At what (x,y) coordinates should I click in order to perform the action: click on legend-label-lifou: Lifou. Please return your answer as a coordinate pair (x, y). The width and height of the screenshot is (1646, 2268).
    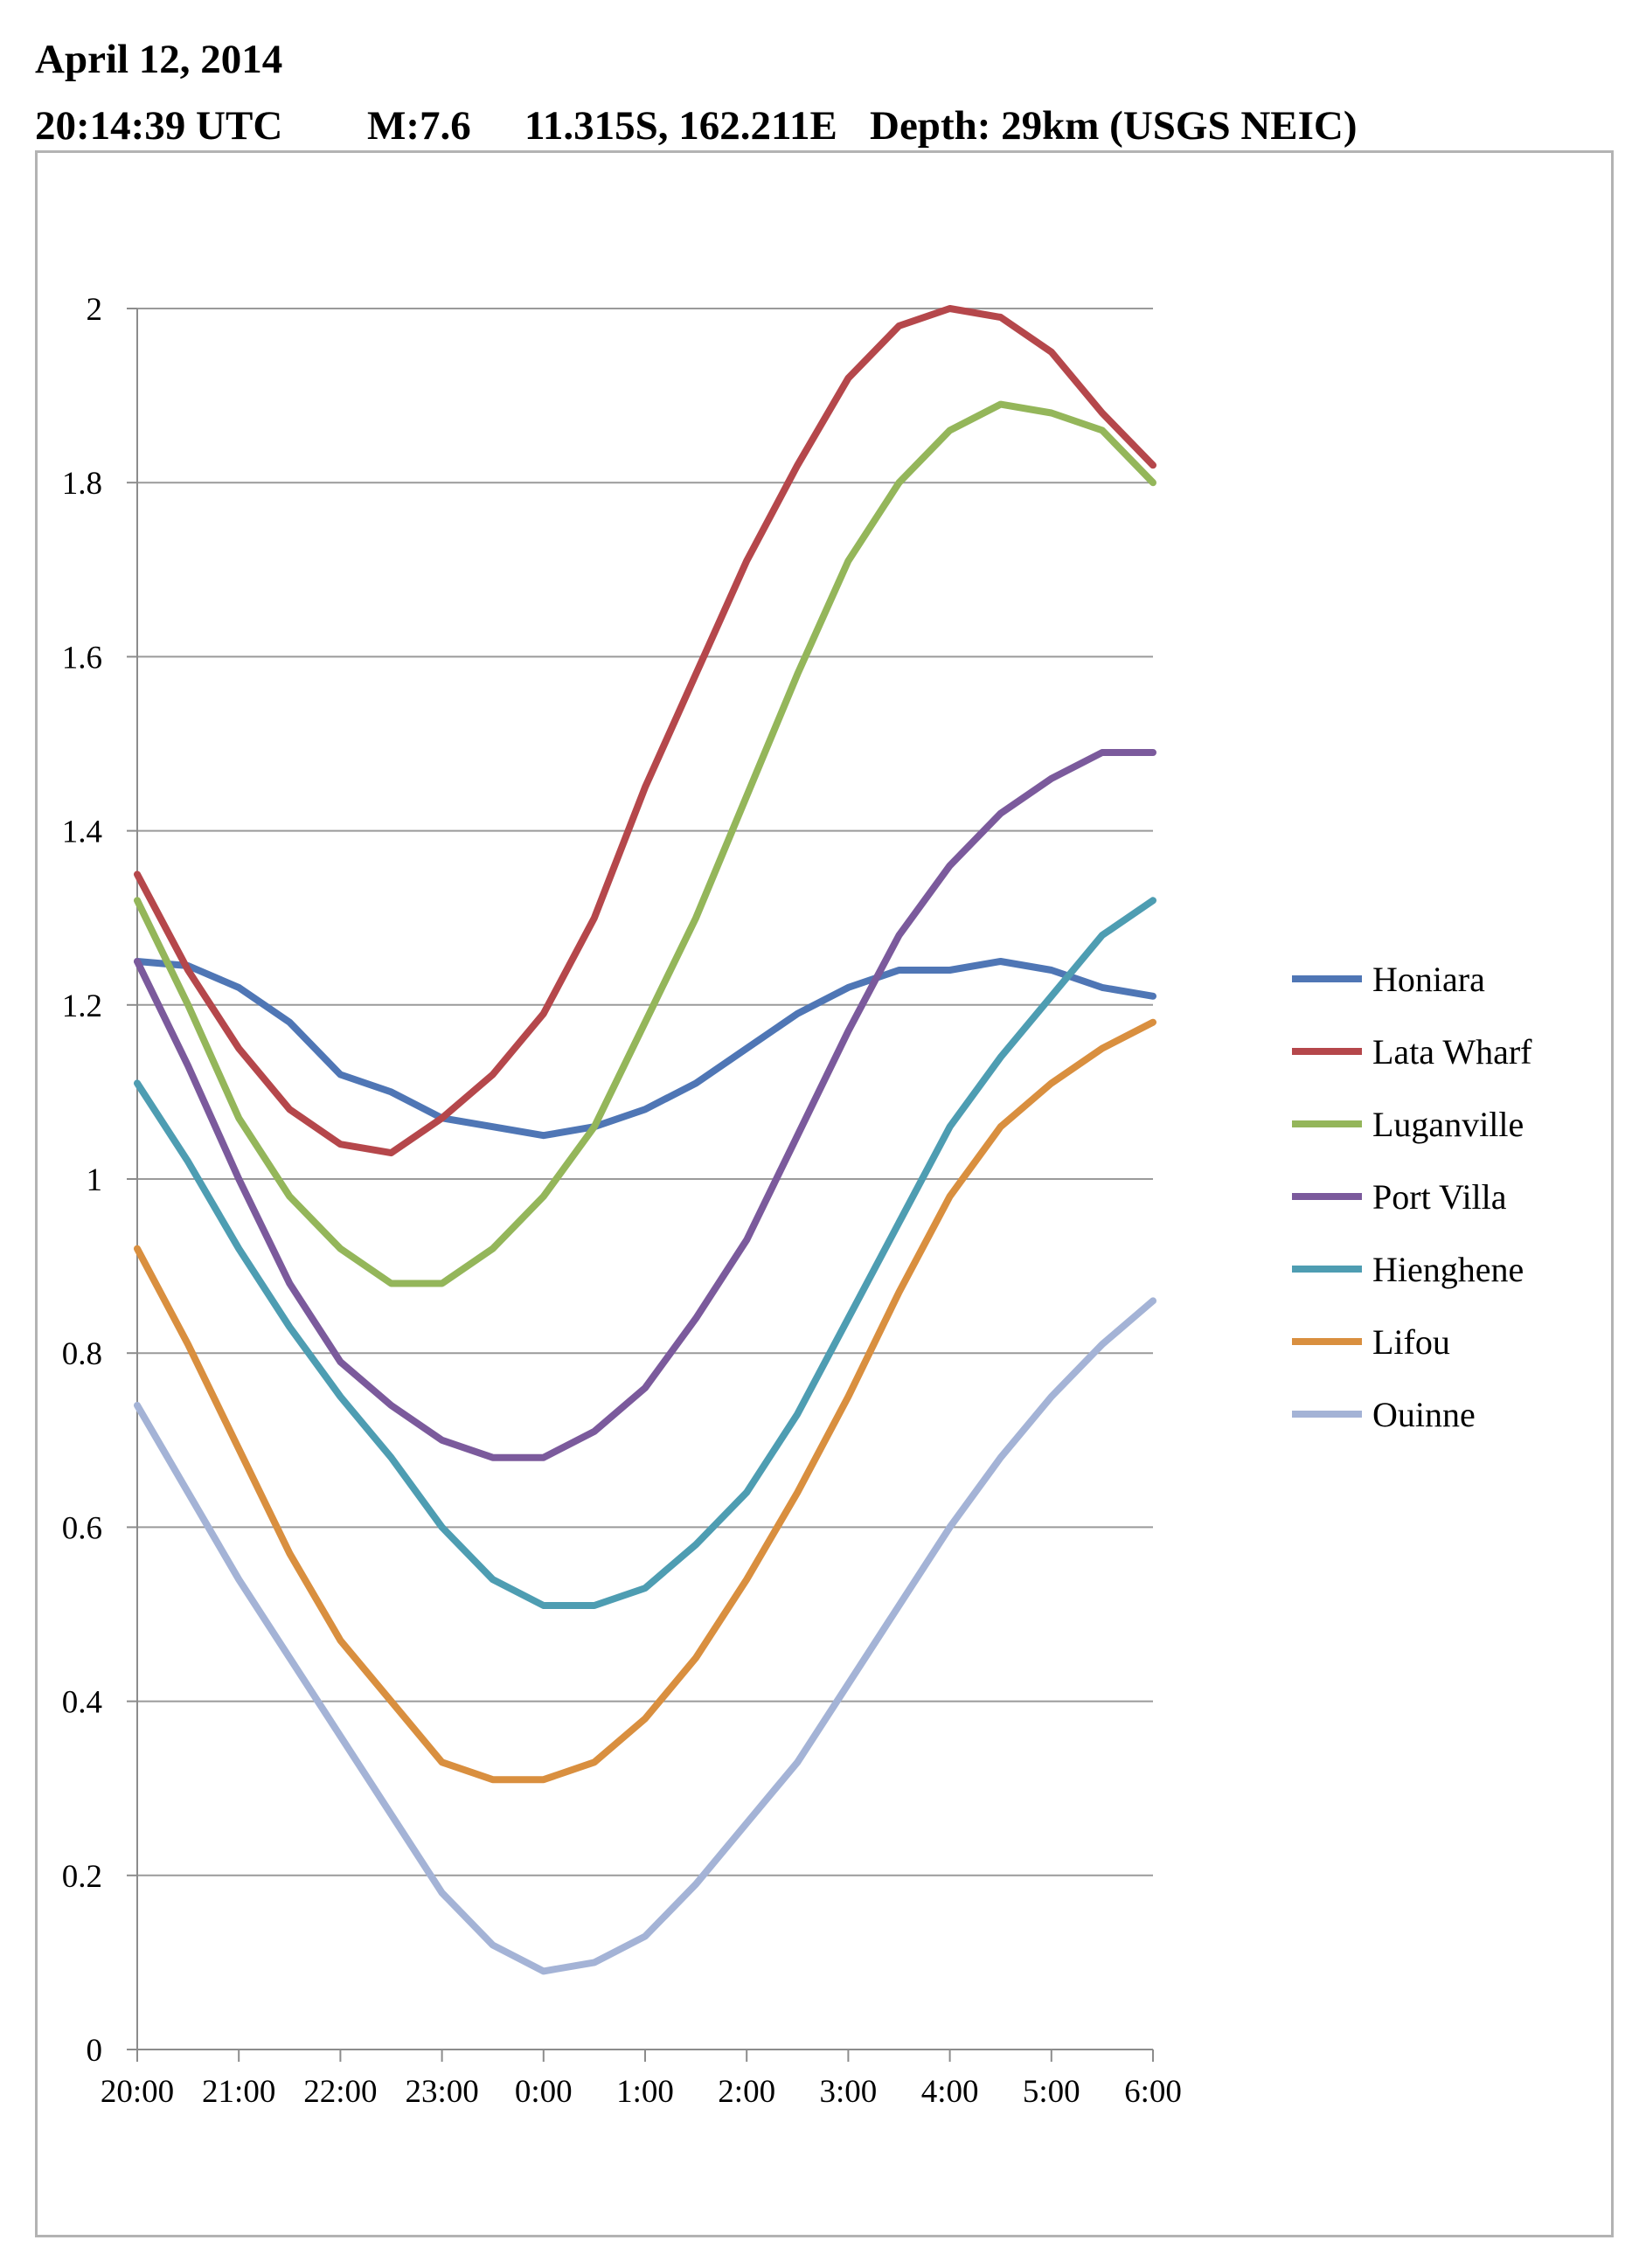
    Looking at the image, I should click on (1411, 1342).